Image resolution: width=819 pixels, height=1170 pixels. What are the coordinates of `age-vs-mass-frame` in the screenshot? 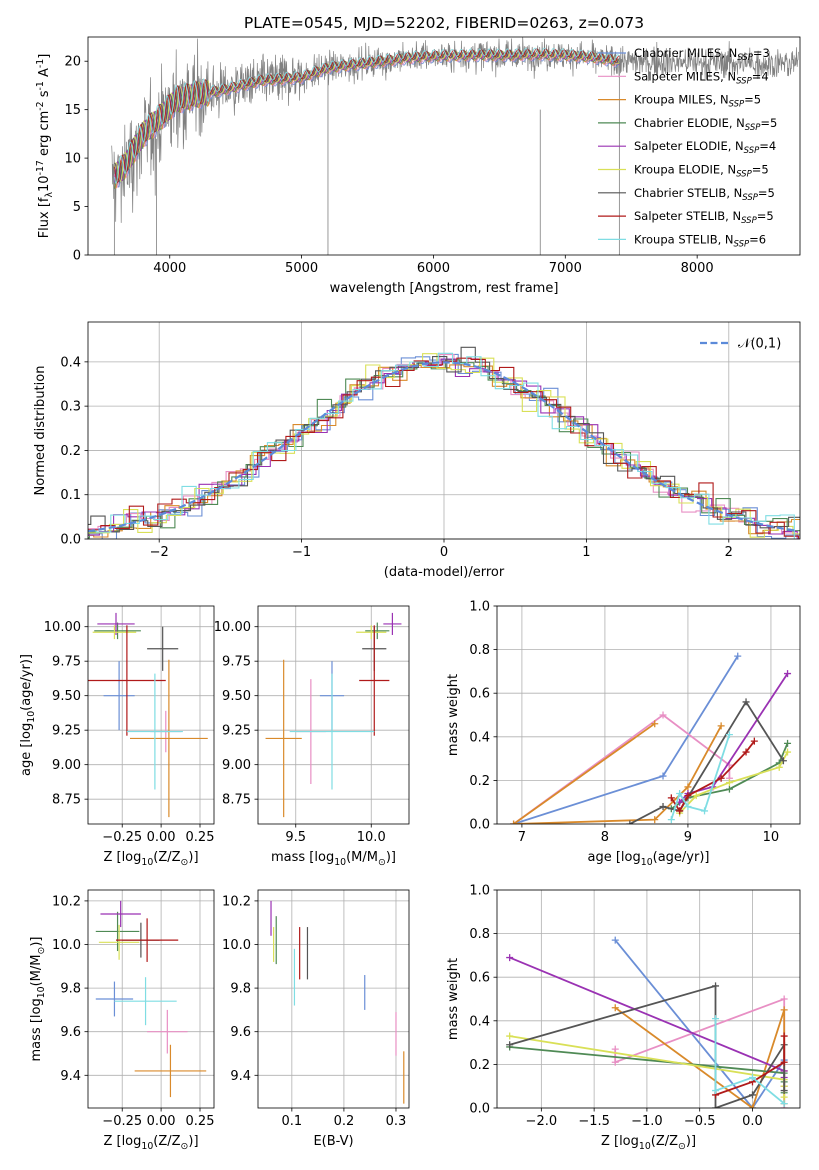 It's located at (333, 715).